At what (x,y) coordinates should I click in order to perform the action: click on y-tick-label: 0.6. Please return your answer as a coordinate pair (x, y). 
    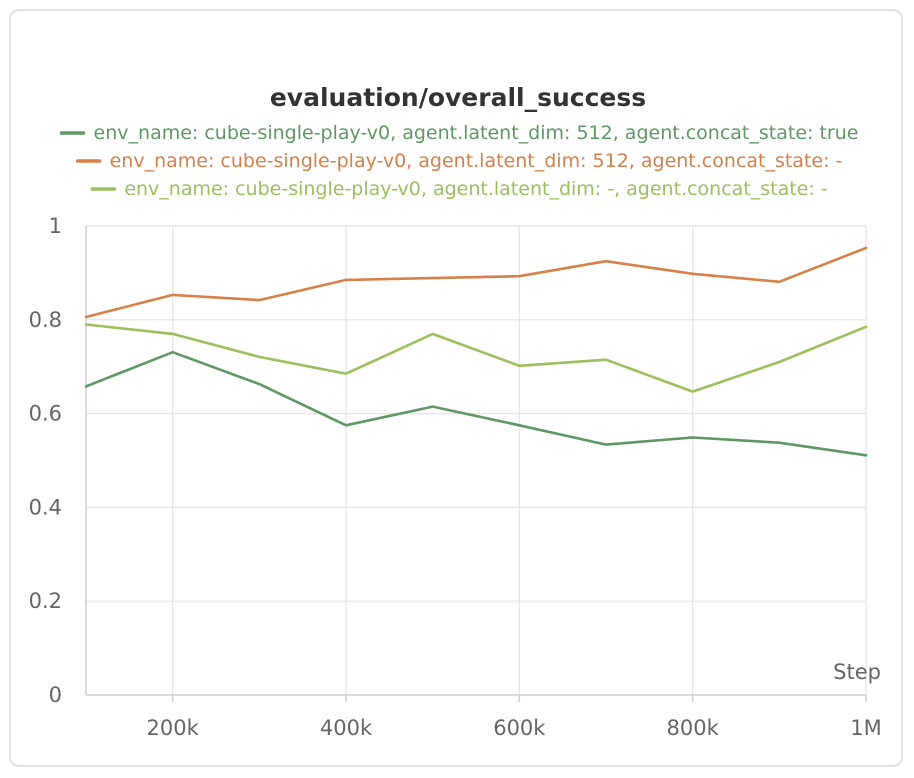
    Looking at the image, I should click on (45, 414).